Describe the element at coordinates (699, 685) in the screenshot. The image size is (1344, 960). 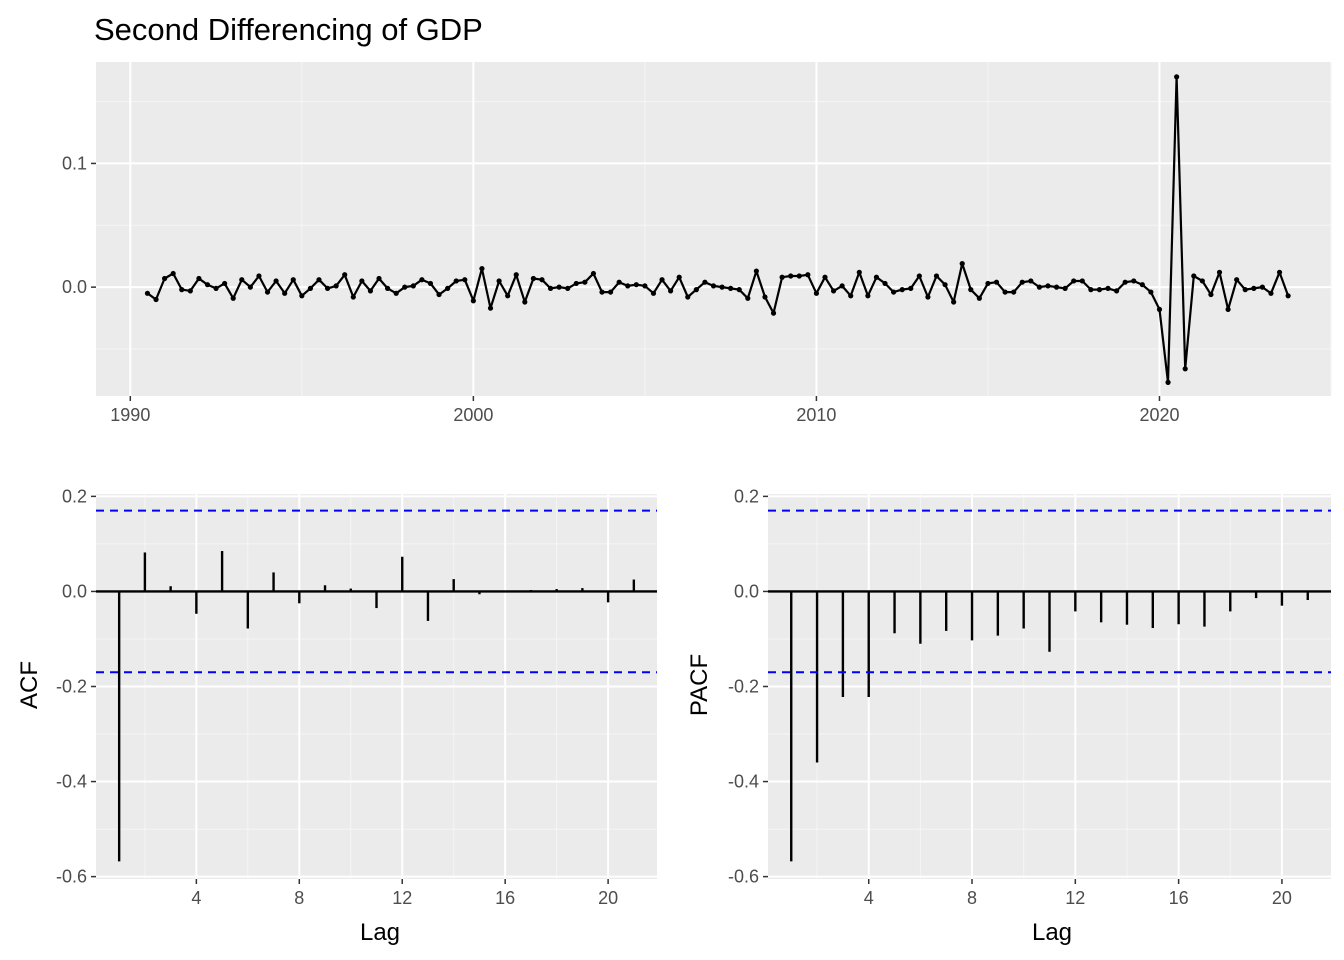
I see `pacf-y-axis-title: PACF` at that location.